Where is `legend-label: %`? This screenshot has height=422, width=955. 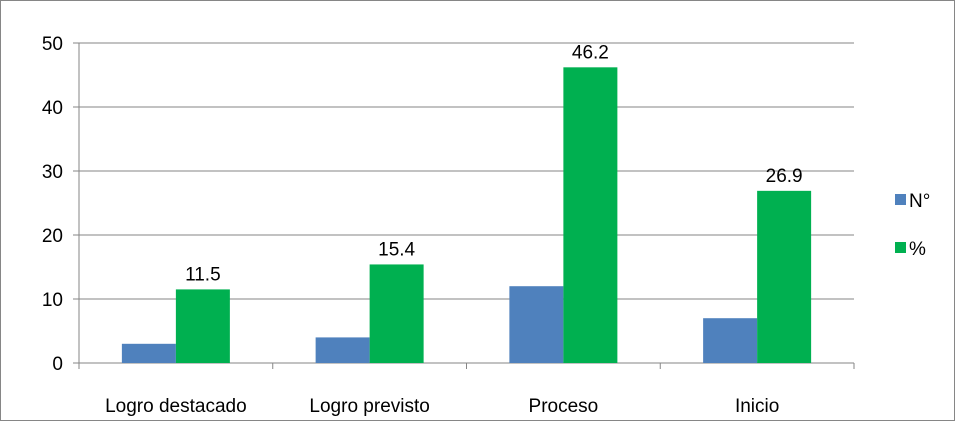
legend-label: % is located at coordinates (917, 249).